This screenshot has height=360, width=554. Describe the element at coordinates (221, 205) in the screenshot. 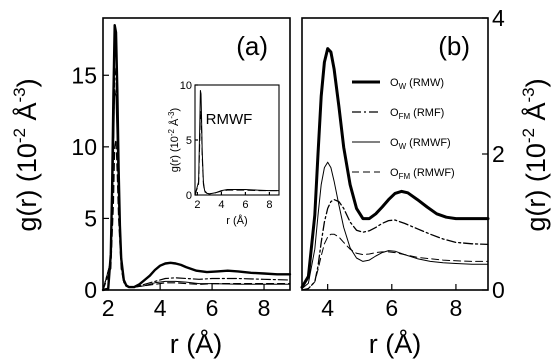

I see `inset-xtick-label: 4` at that location.